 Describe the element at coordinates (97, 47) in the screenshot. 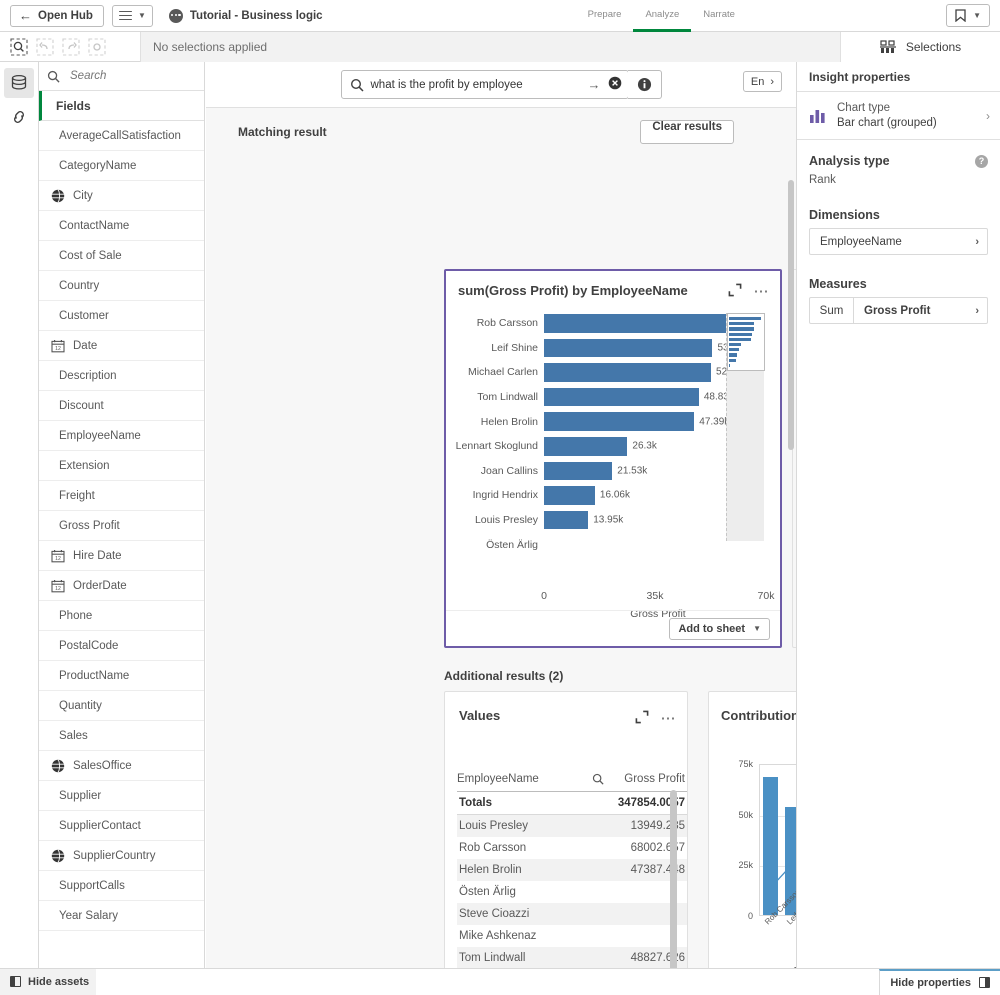

I see `clear-all-icon` at that location.